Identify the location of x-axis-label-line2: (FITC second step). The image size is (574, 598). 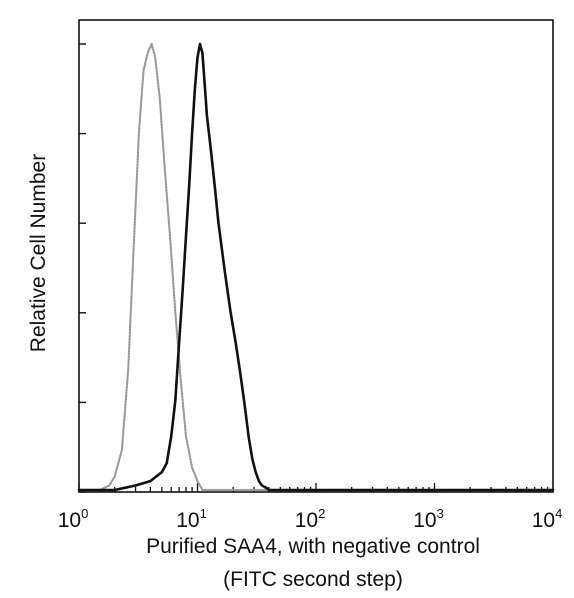
(313, 579).